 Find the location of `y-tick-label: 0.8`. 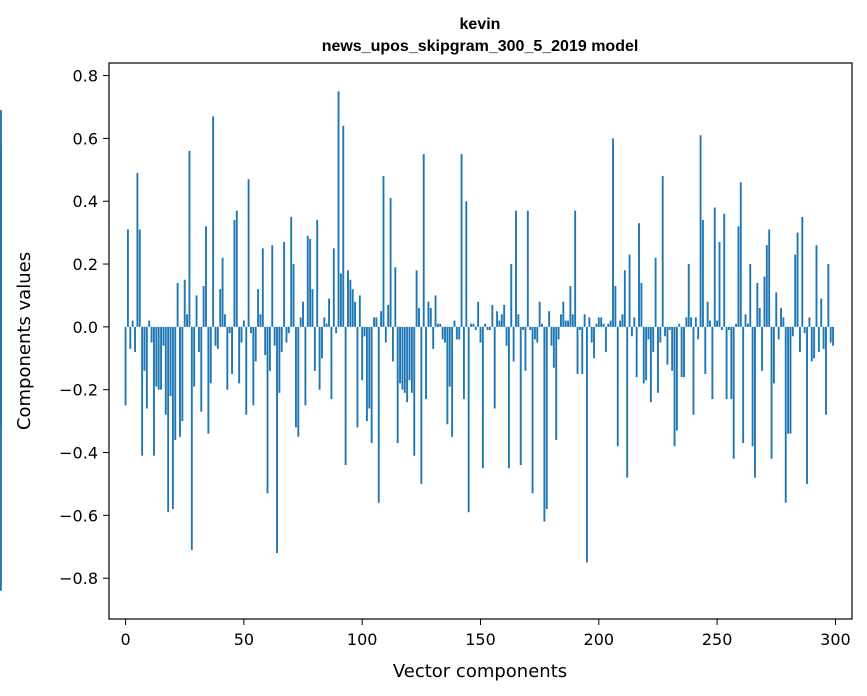

y-tick-label: 0.8 is located at coordinates (85, 76).